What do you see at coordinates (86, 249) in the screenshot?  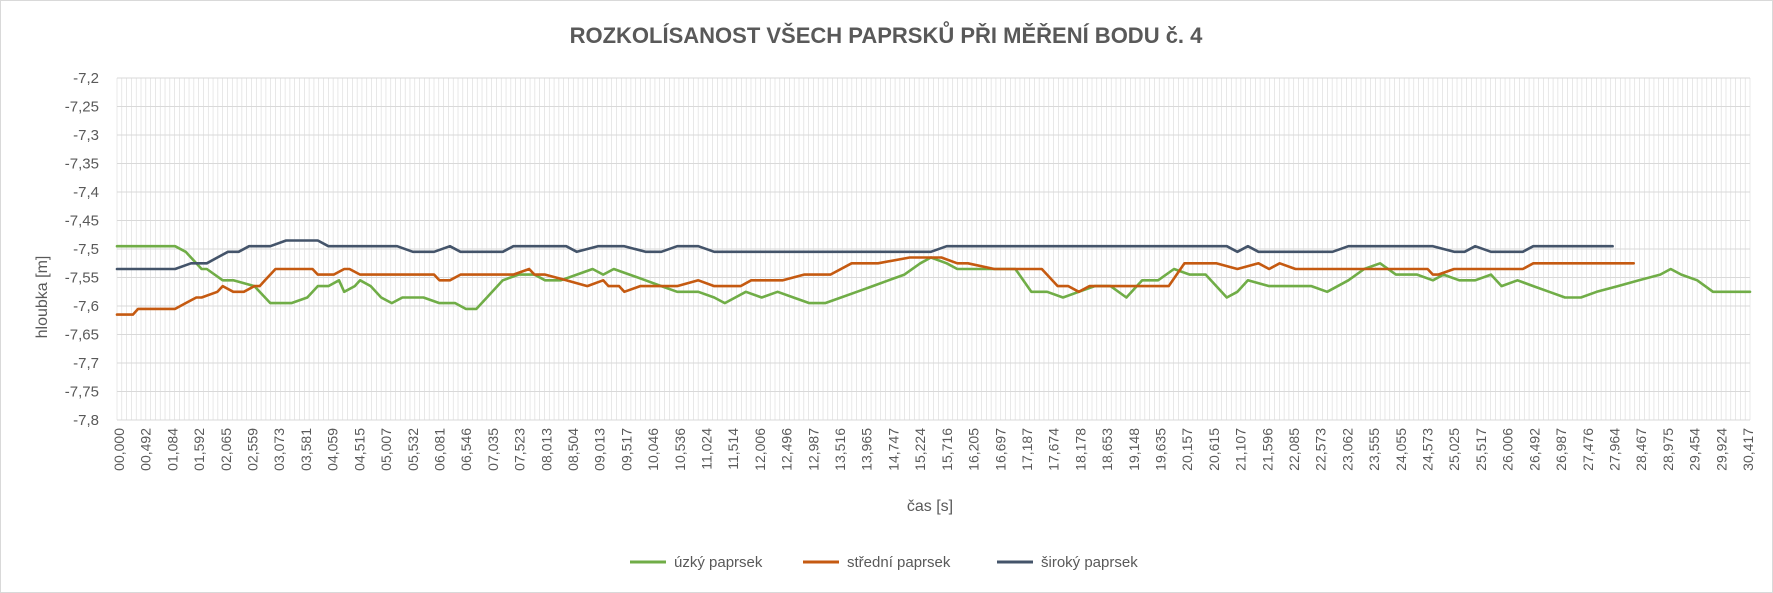 I see `y-tick-label: -7,5` at bounding box center [86, 249].